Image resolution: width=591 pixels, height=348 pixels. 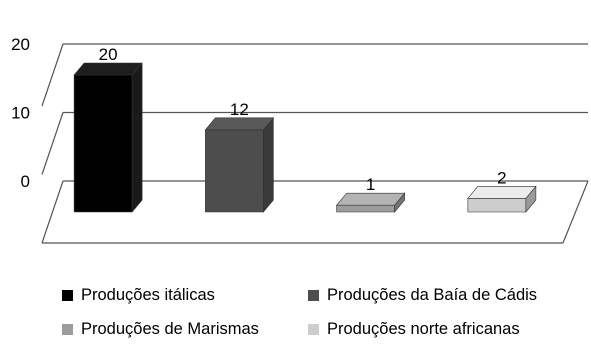 What do you see at coordinates (25, 181) in the screenshot?
I see `y-tick-label: 0` at bounding box center [25, 181].